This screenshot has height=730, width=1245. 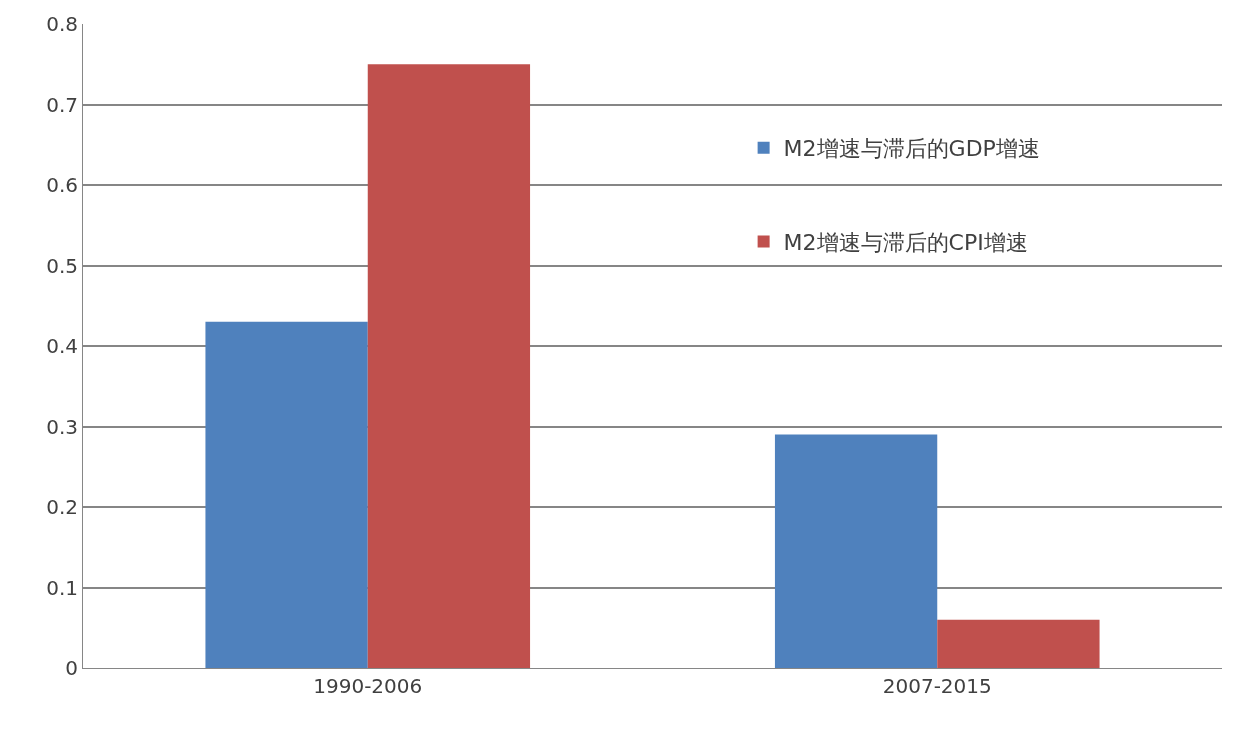 I want to click on y-tick-label: 0.6, so click(x=62, y=185).